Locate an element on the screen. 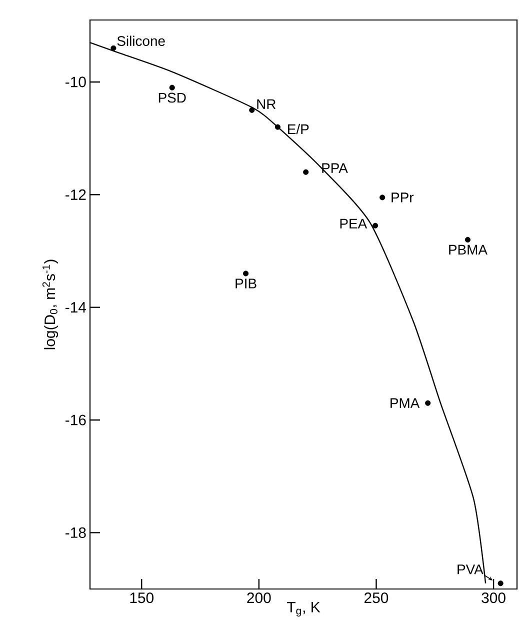 This screenshot has height=637, width=519. y-tick-label: -12 is located at coordinates (76, 194).